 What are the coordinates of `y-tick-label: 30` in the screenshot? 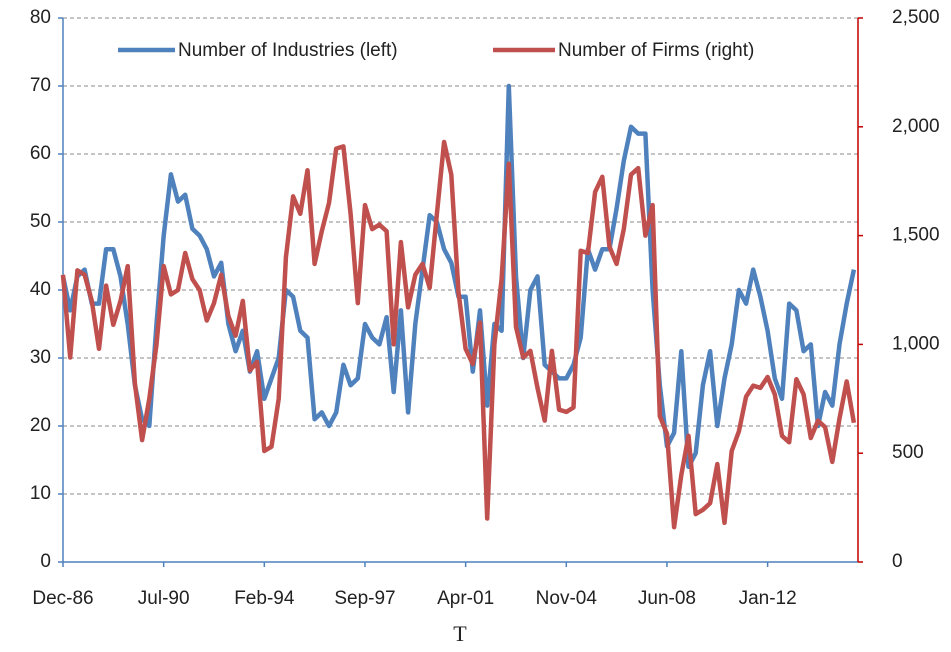 It's located at (40, 357).